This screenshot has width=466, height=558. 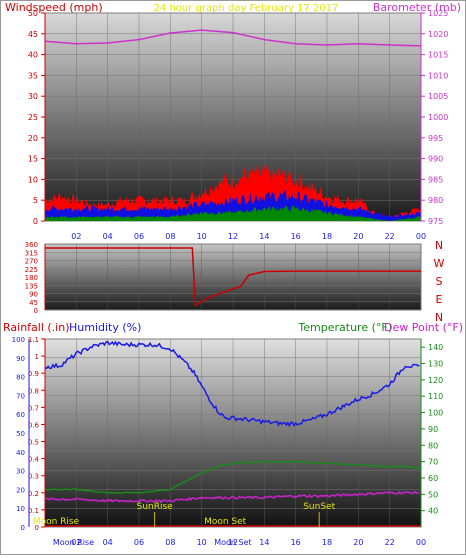 I want to click on direction-tick-label: 90, so click(x=33, y=295).